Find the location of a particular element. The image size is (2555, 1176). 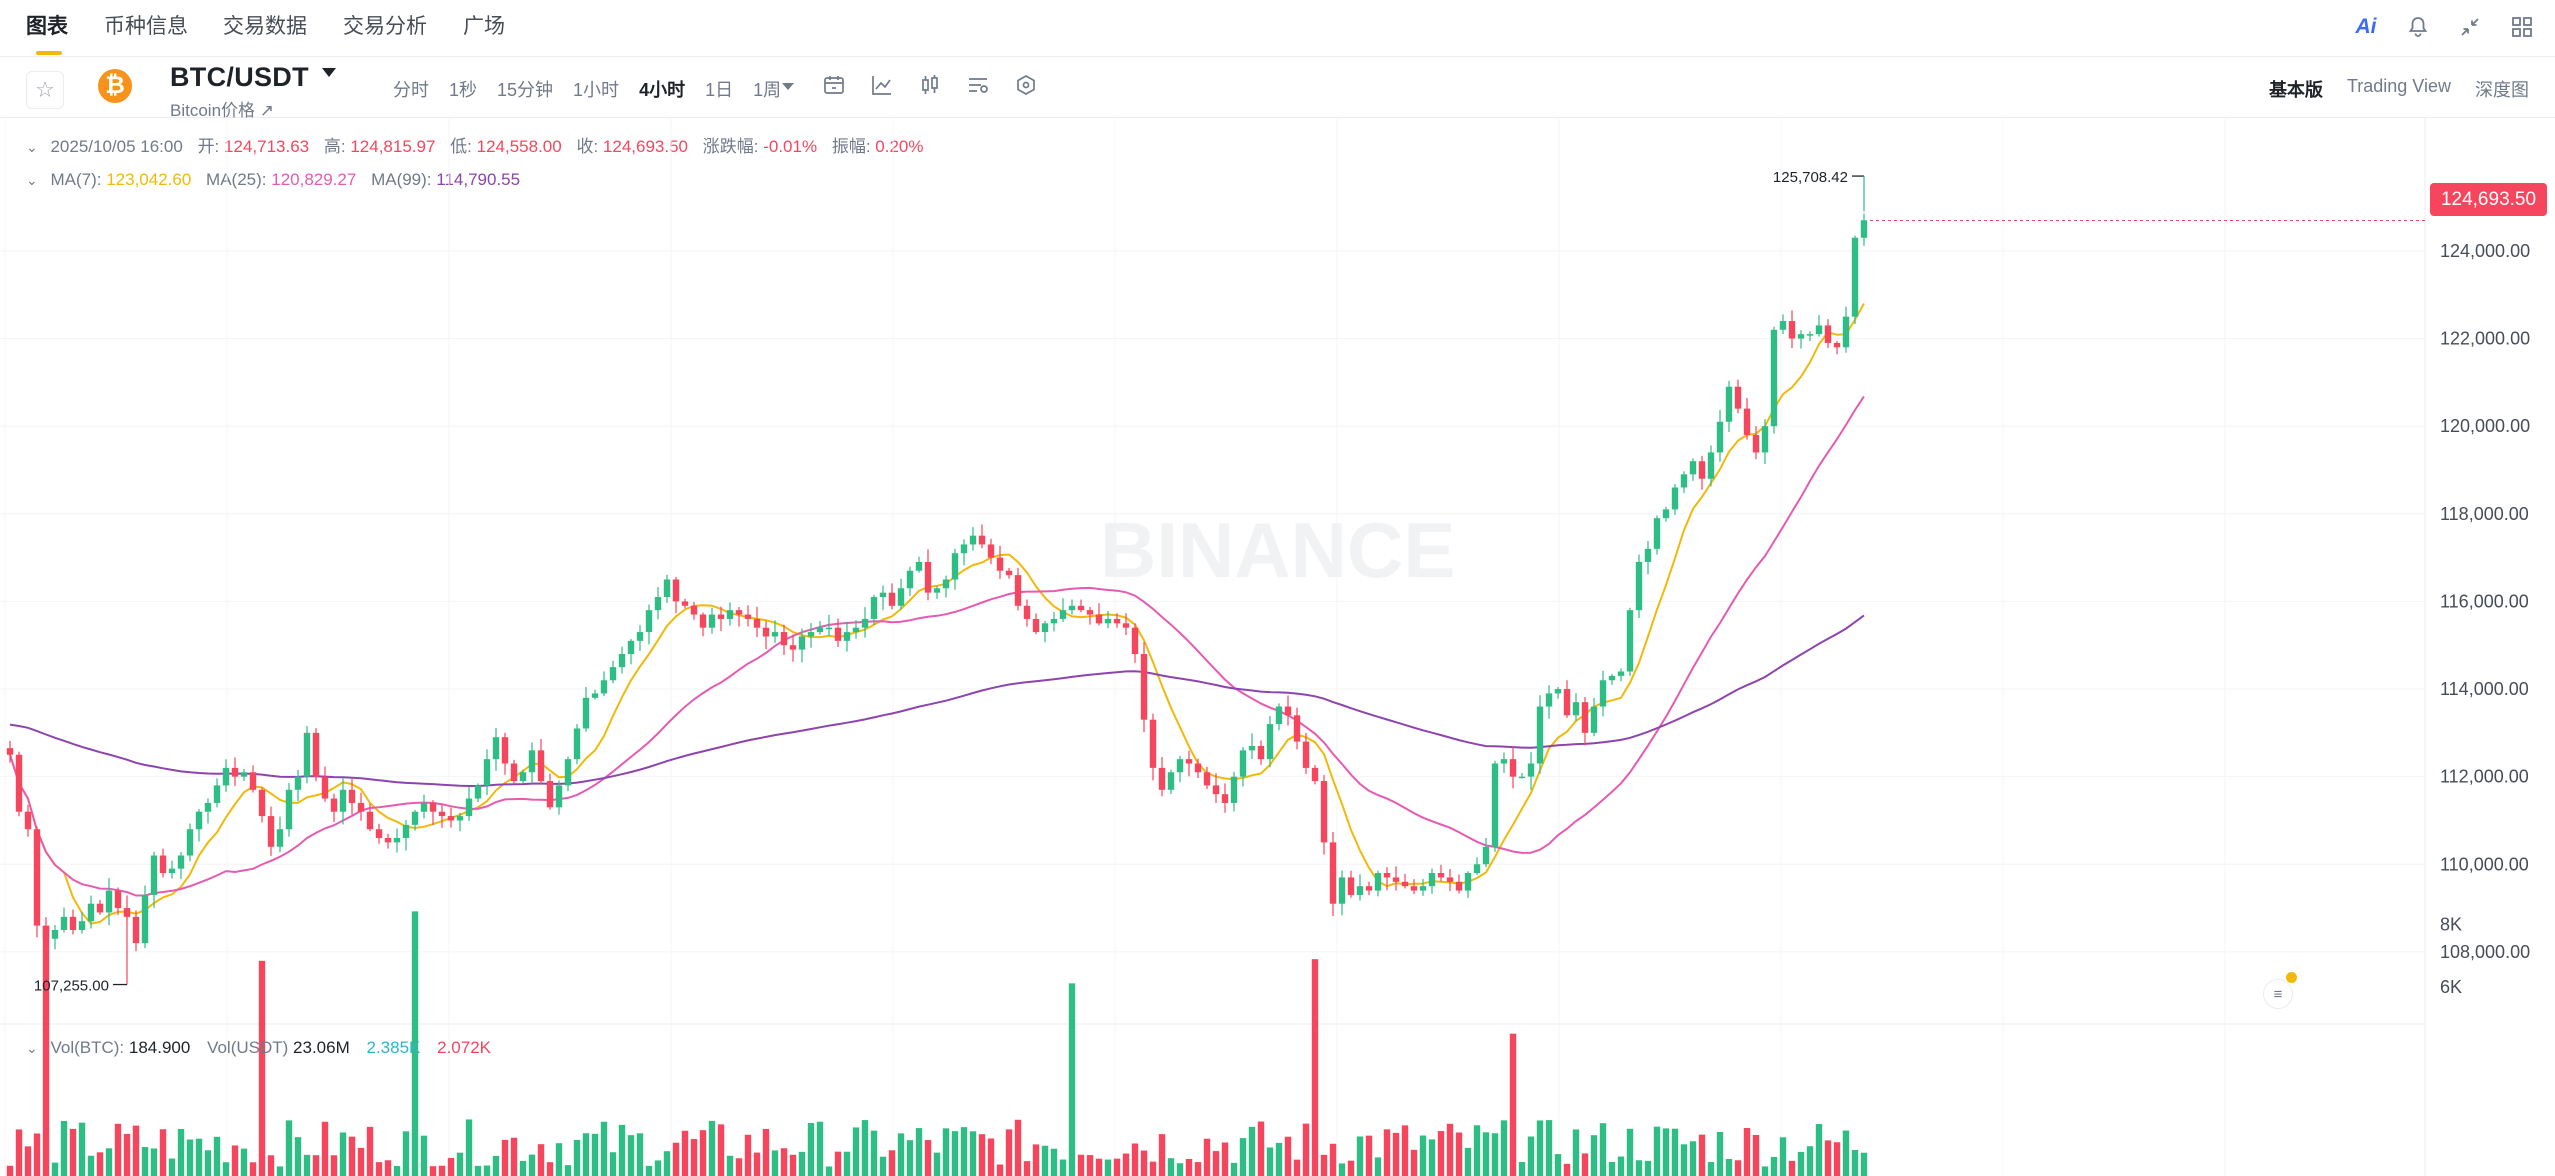

interval-selector: 分时 1秒 15分钟 1小时 4小时 1日 1周 is located at coordinates (597, 89).